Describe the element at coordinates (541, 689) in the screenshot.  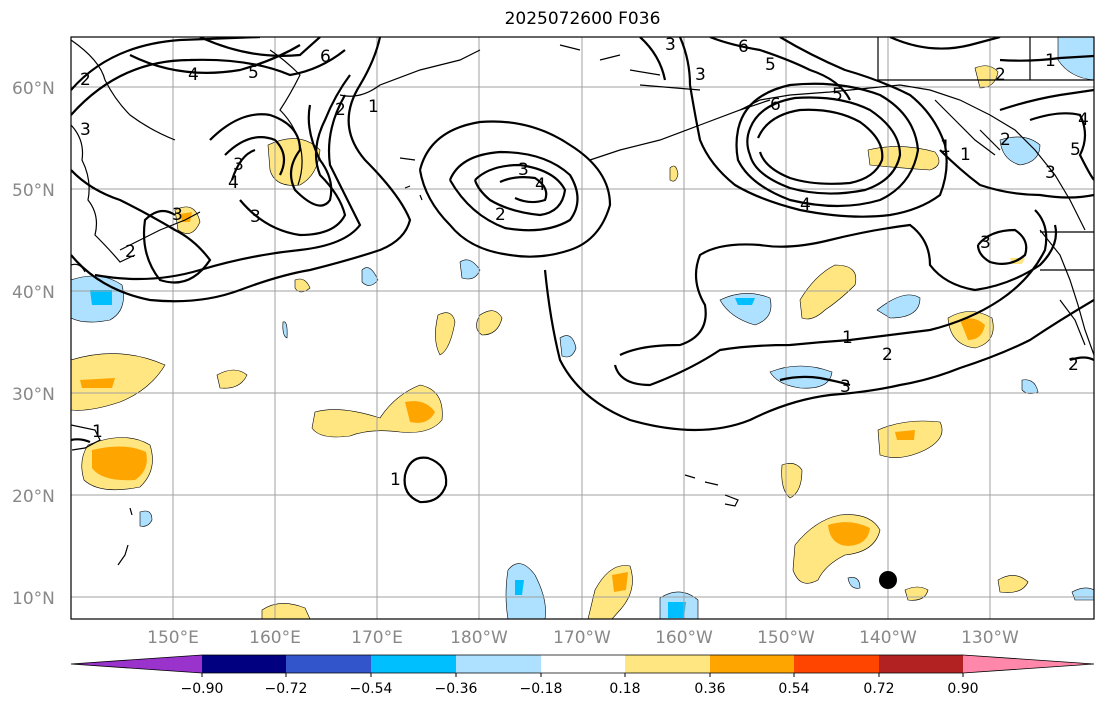
I see `colorbar-tick-label: −0.18` at that location.